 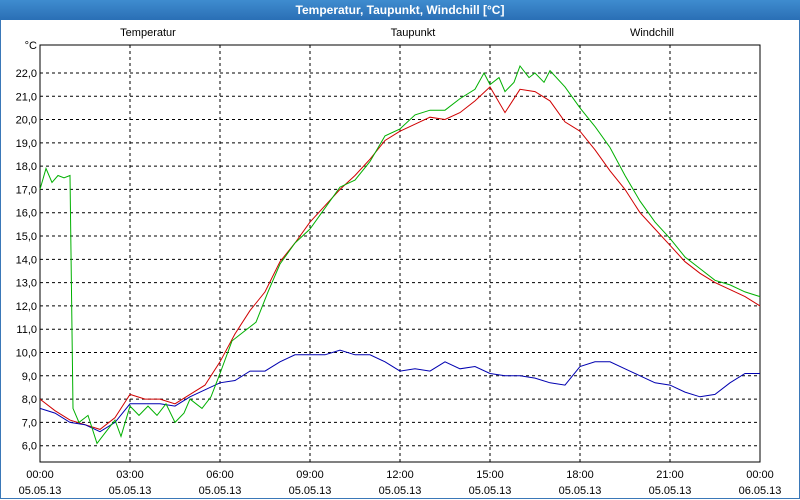 I want to click on window-title: Temperatur, Taupunkt, Windchill [°C], so click(x=400, y=10).